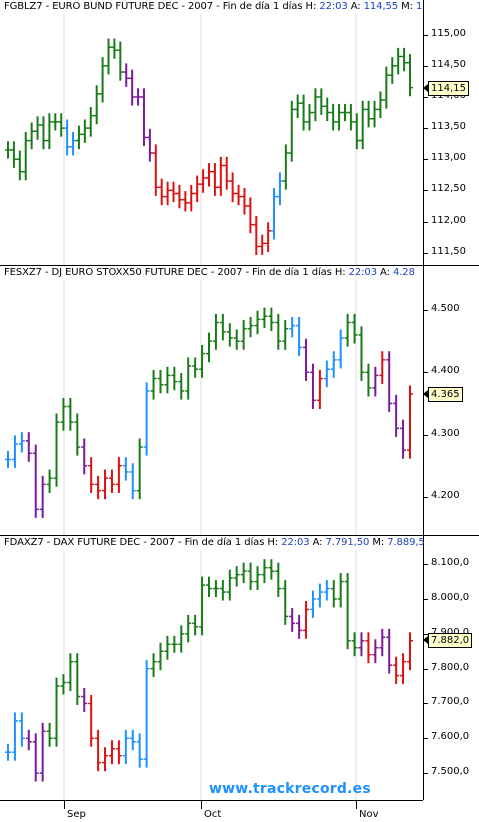  I want to click on y-tick-label: 112,50, so click(448, 189).